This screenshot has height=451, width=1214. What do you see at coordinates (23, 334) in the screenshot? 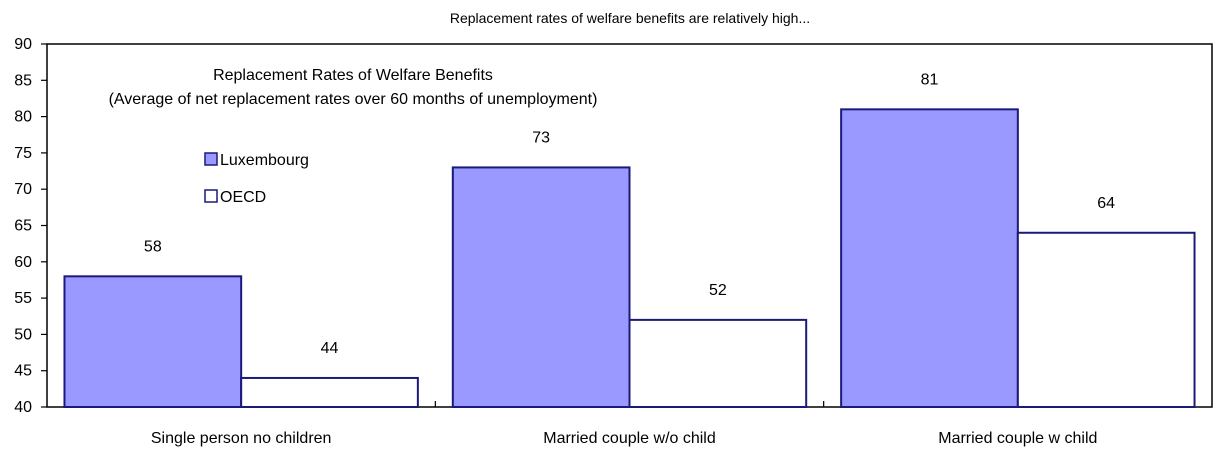
I see `y-tick-label: 50` at bounding box center [23, 334].